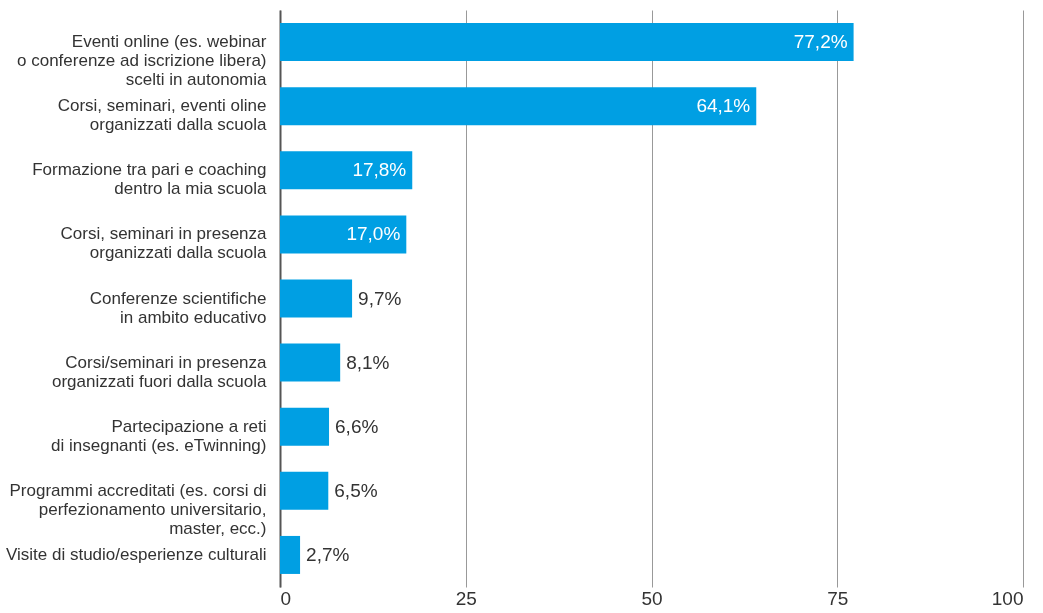 Image resolution: width=1043 pixels, height=613 pixels. Describe the element at coordinates (1007, 598) in the screenshot. I see `x-tick-label: 100` at that location.